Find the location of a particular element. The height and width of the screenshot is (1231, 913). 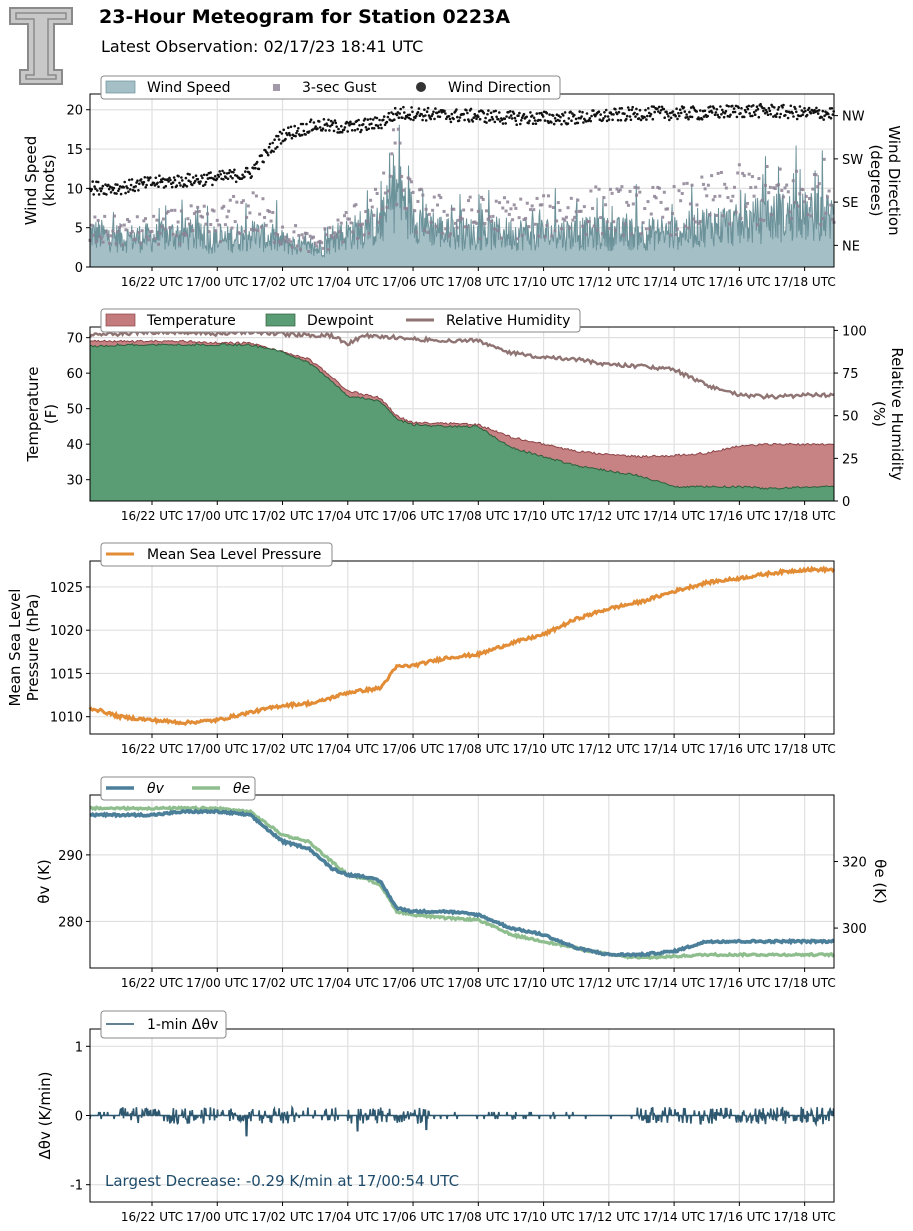

y-right-tick-label: SE is located at coordinates (850, 203).